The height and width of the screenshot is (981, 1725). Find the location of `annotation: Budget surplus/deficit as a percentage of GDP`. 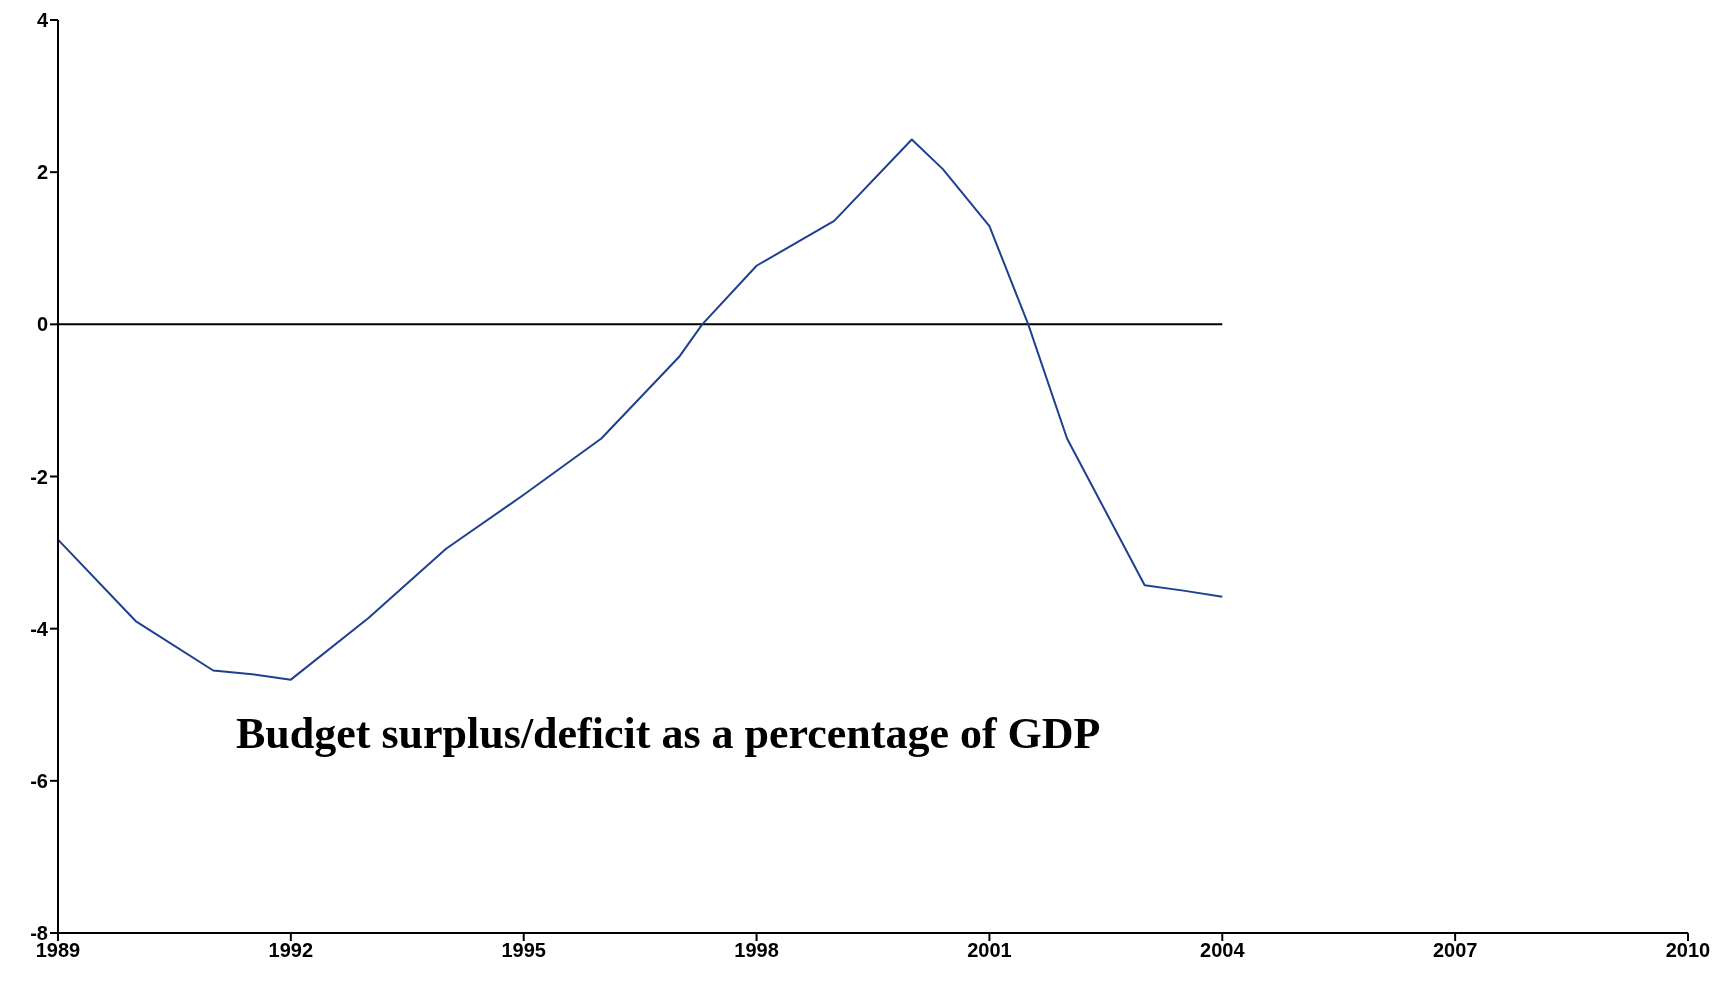

annotation: Budget surplus/deficit as a percentage of GDP is located at coordinates (668, 733).